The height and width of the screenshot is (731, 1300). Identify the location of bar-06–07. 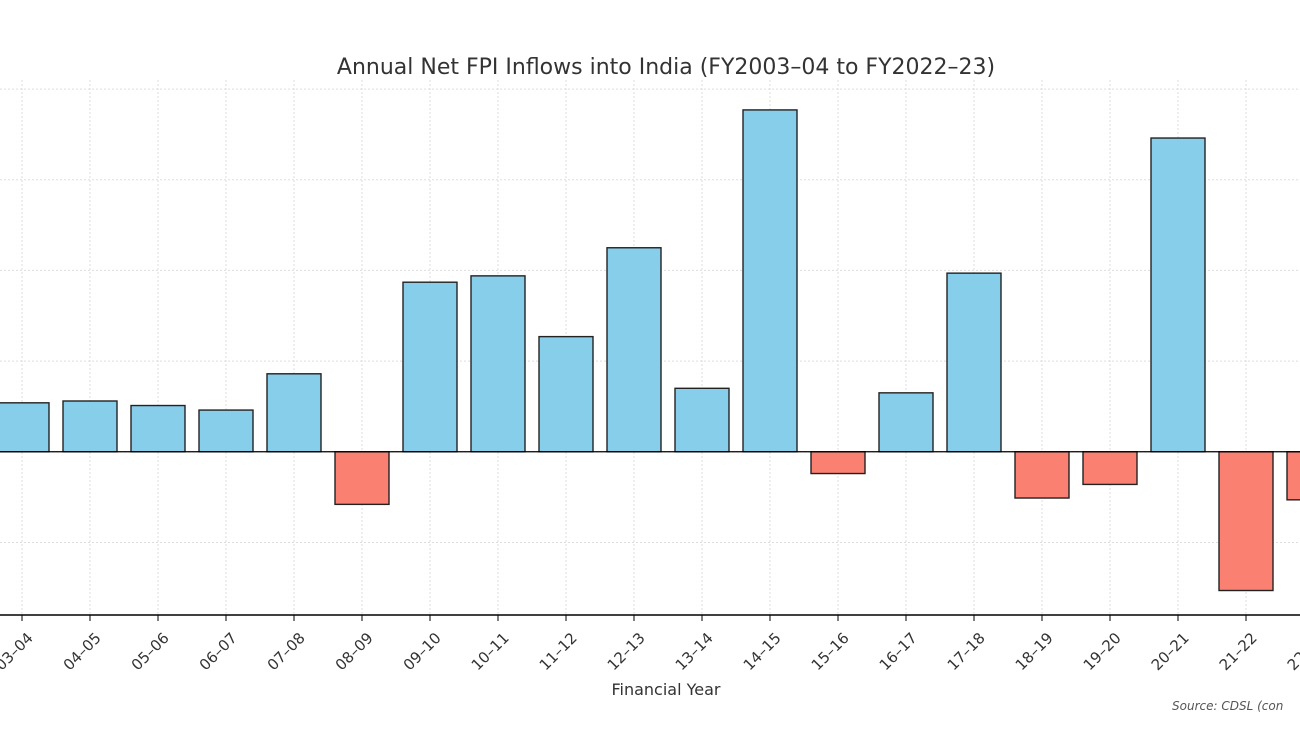
(226, 431).